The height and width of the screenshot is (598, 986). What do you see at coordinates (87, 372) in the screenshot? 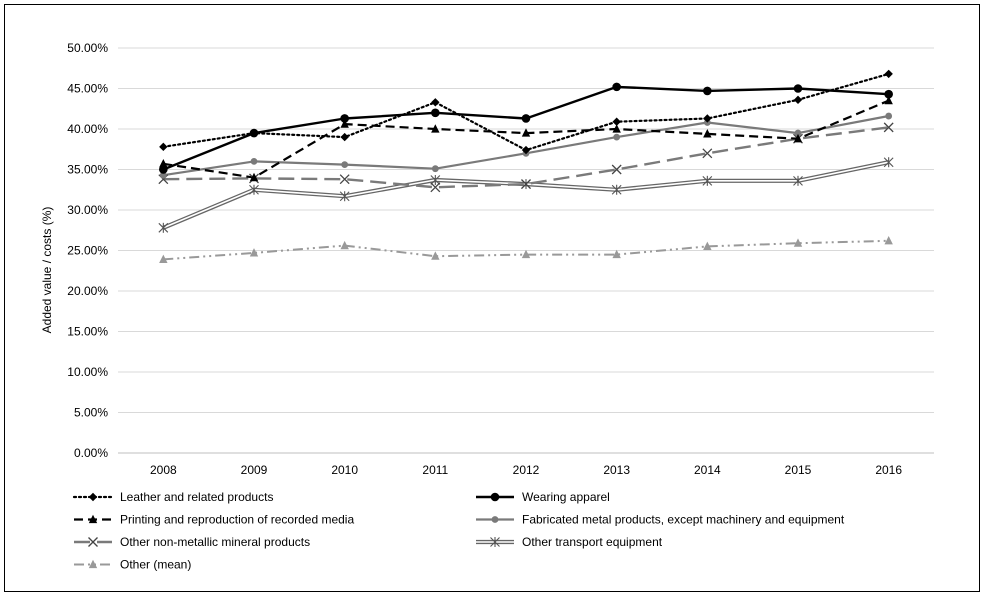
I see `y-tick-label: 10.00%` at bounding box center [87, 372].